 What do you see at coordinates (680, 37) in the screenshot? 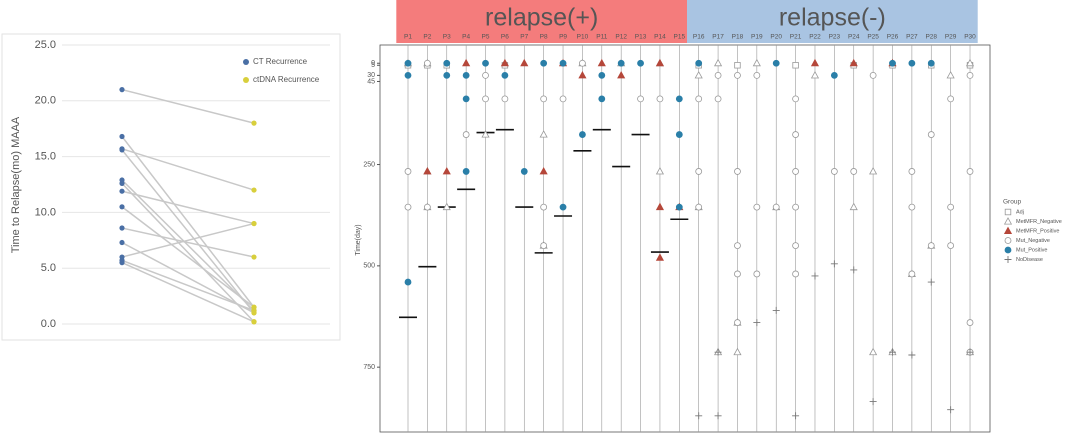
I see `x-tick-label: P15` at bounding box center [680, 37].